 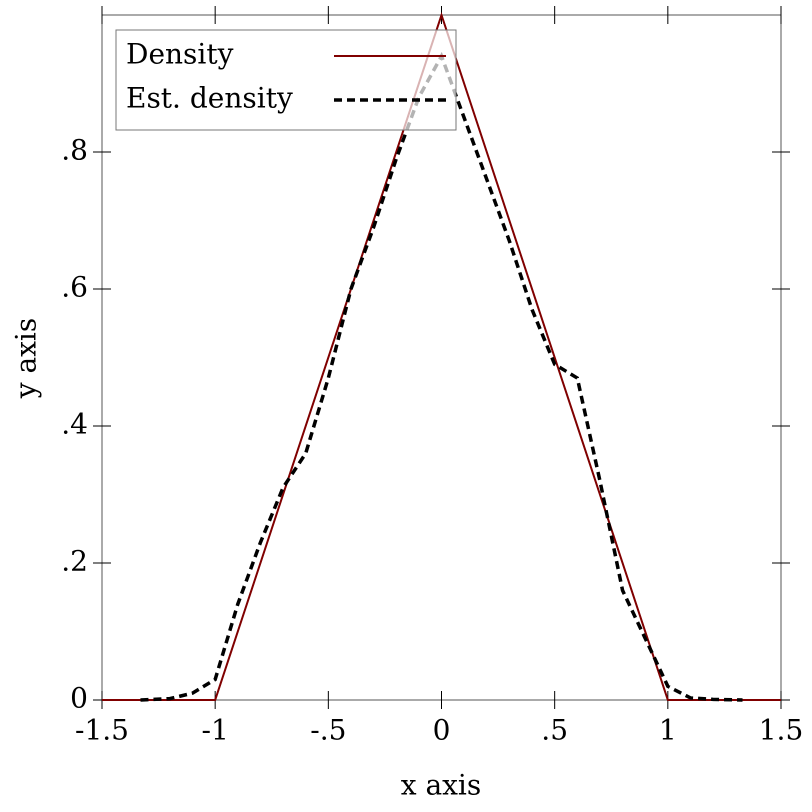 What do you see at coordinates (74, 287) in the screenshot?
I see `y-tick-label: .6` at bounding box center [74, 287].